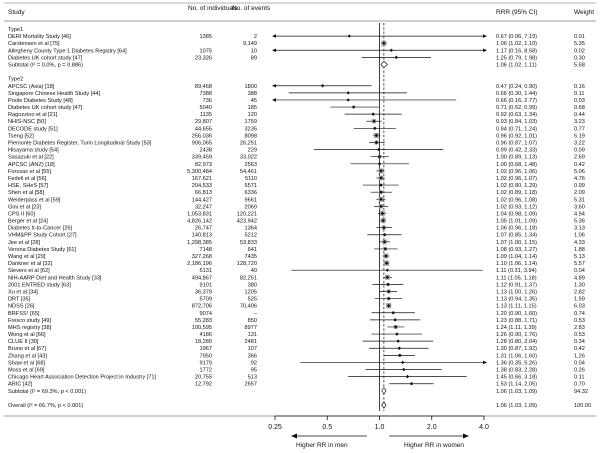  I want to click on weight-value: 0.01, so click(579, 37).